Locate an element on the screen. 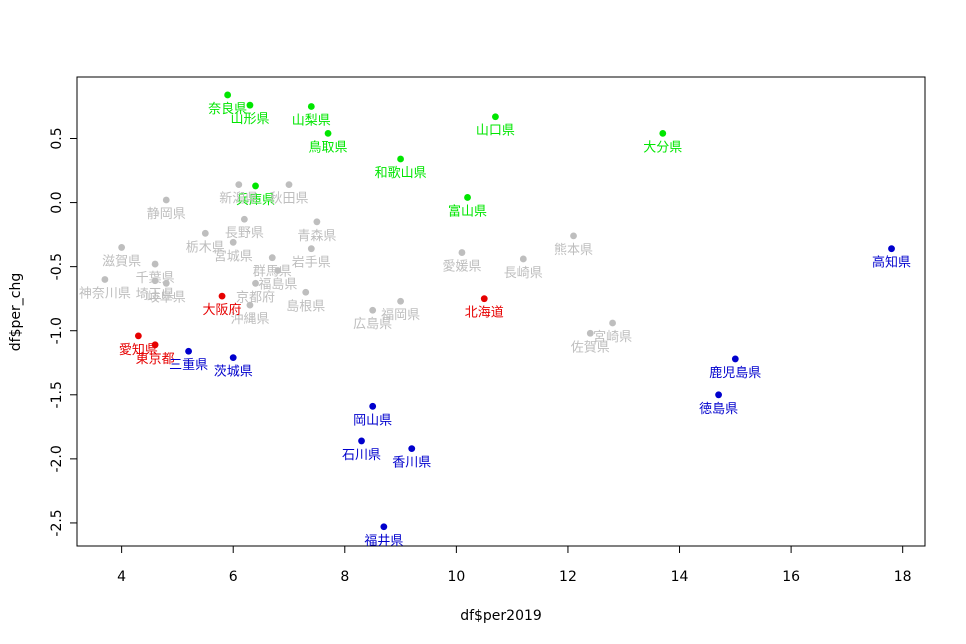  point-label: 沖縄県 is located at coordinates (249, 319).